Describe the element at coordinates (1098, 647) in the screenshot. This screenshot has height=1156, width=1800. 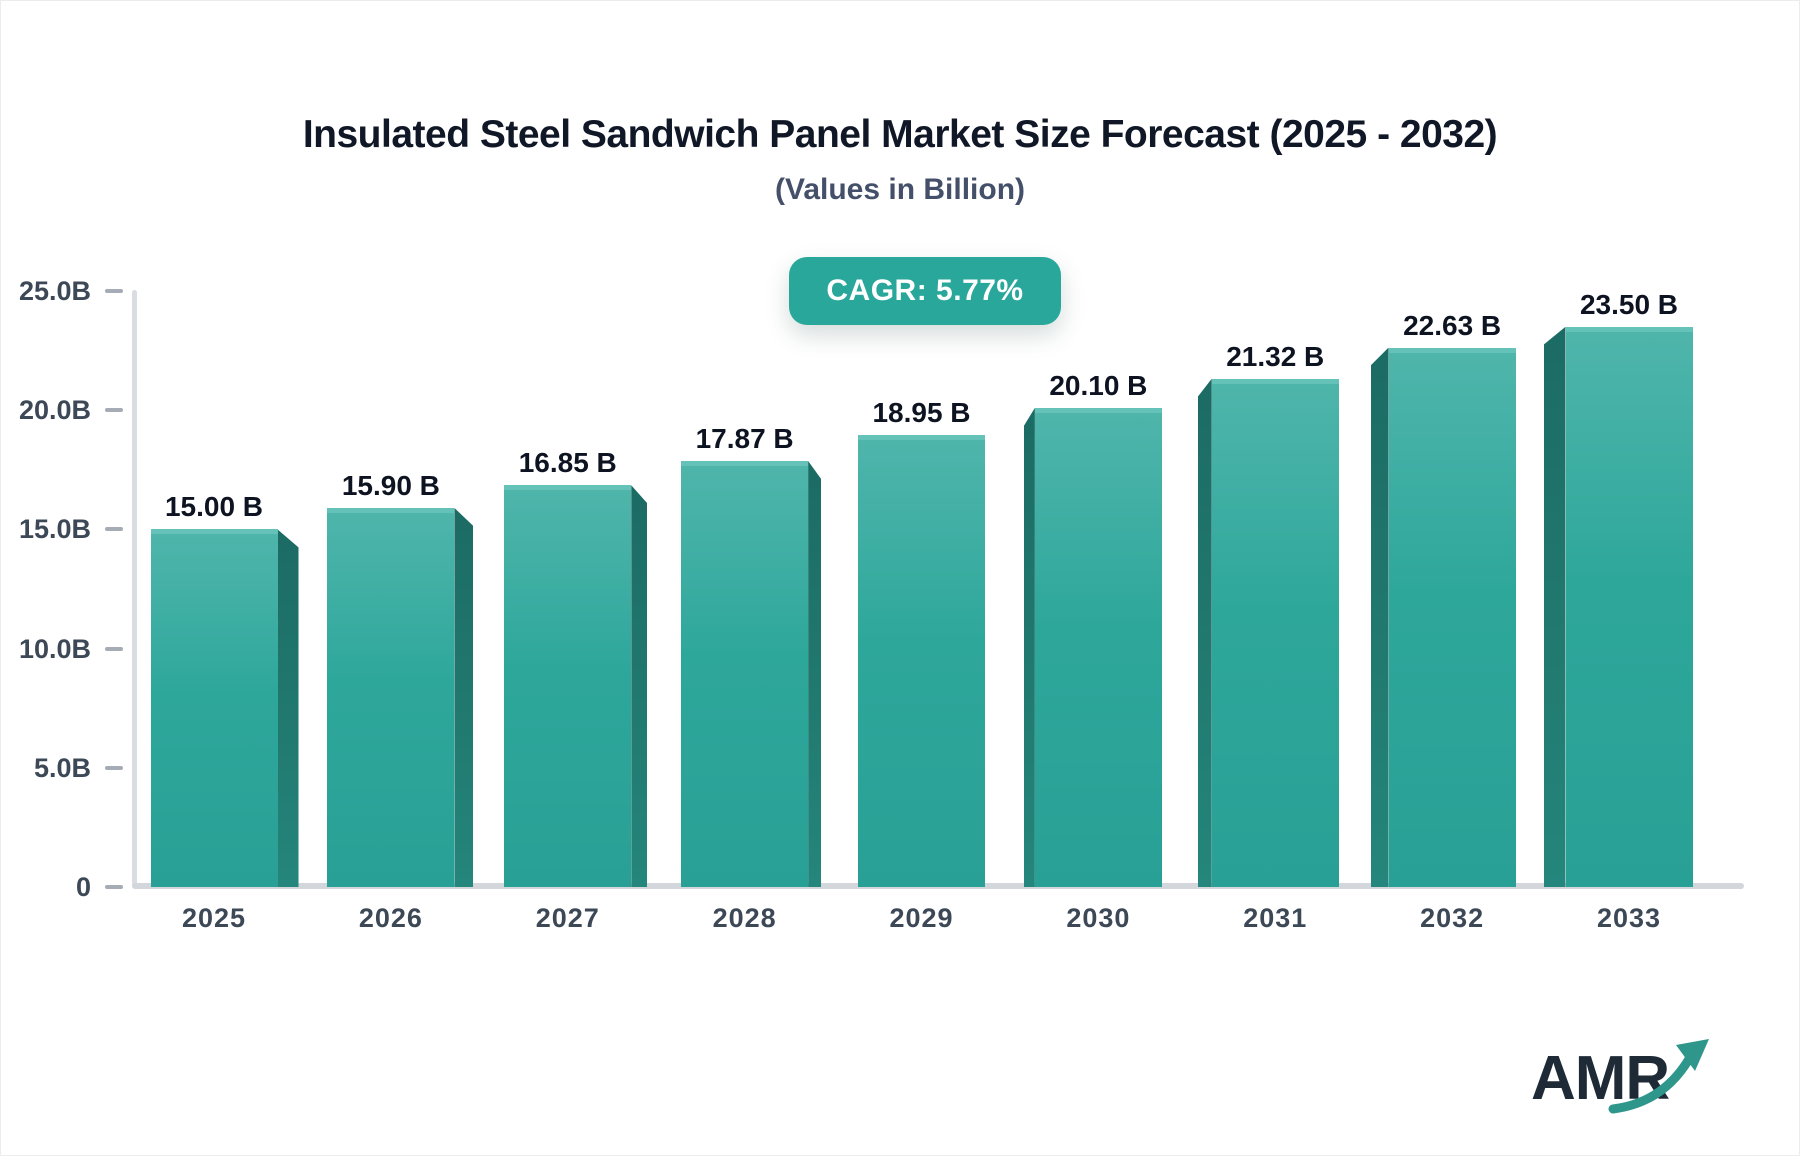
I see `bar-2030` at that location.